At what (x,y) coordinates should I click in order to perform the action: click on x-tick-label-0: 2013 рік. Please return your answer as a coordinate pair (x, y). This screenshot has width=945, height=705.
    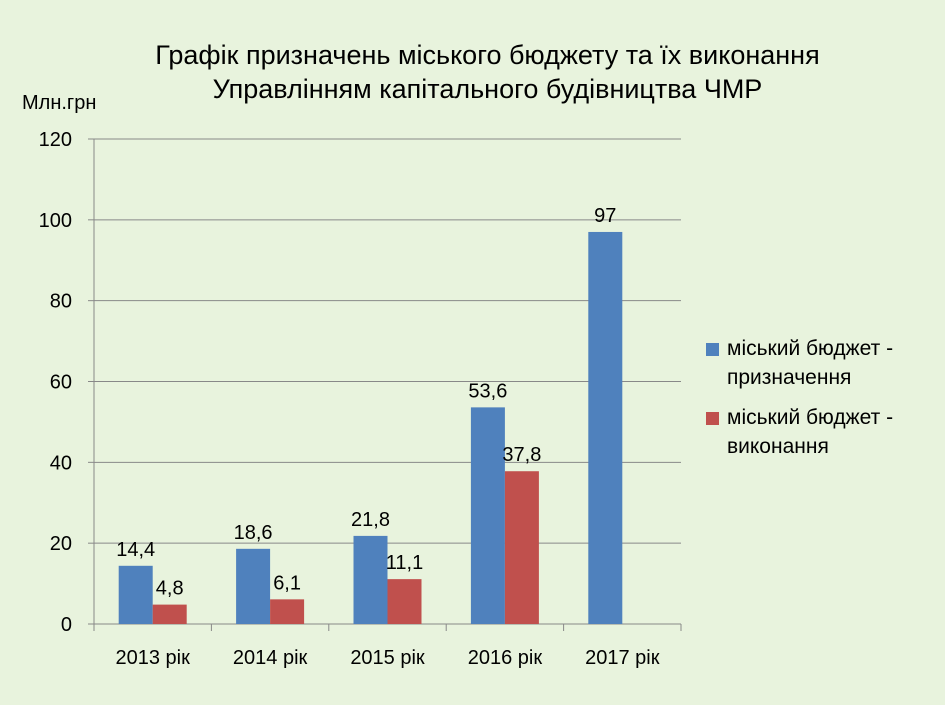
    Looking at the image, I should click on (153, 658).